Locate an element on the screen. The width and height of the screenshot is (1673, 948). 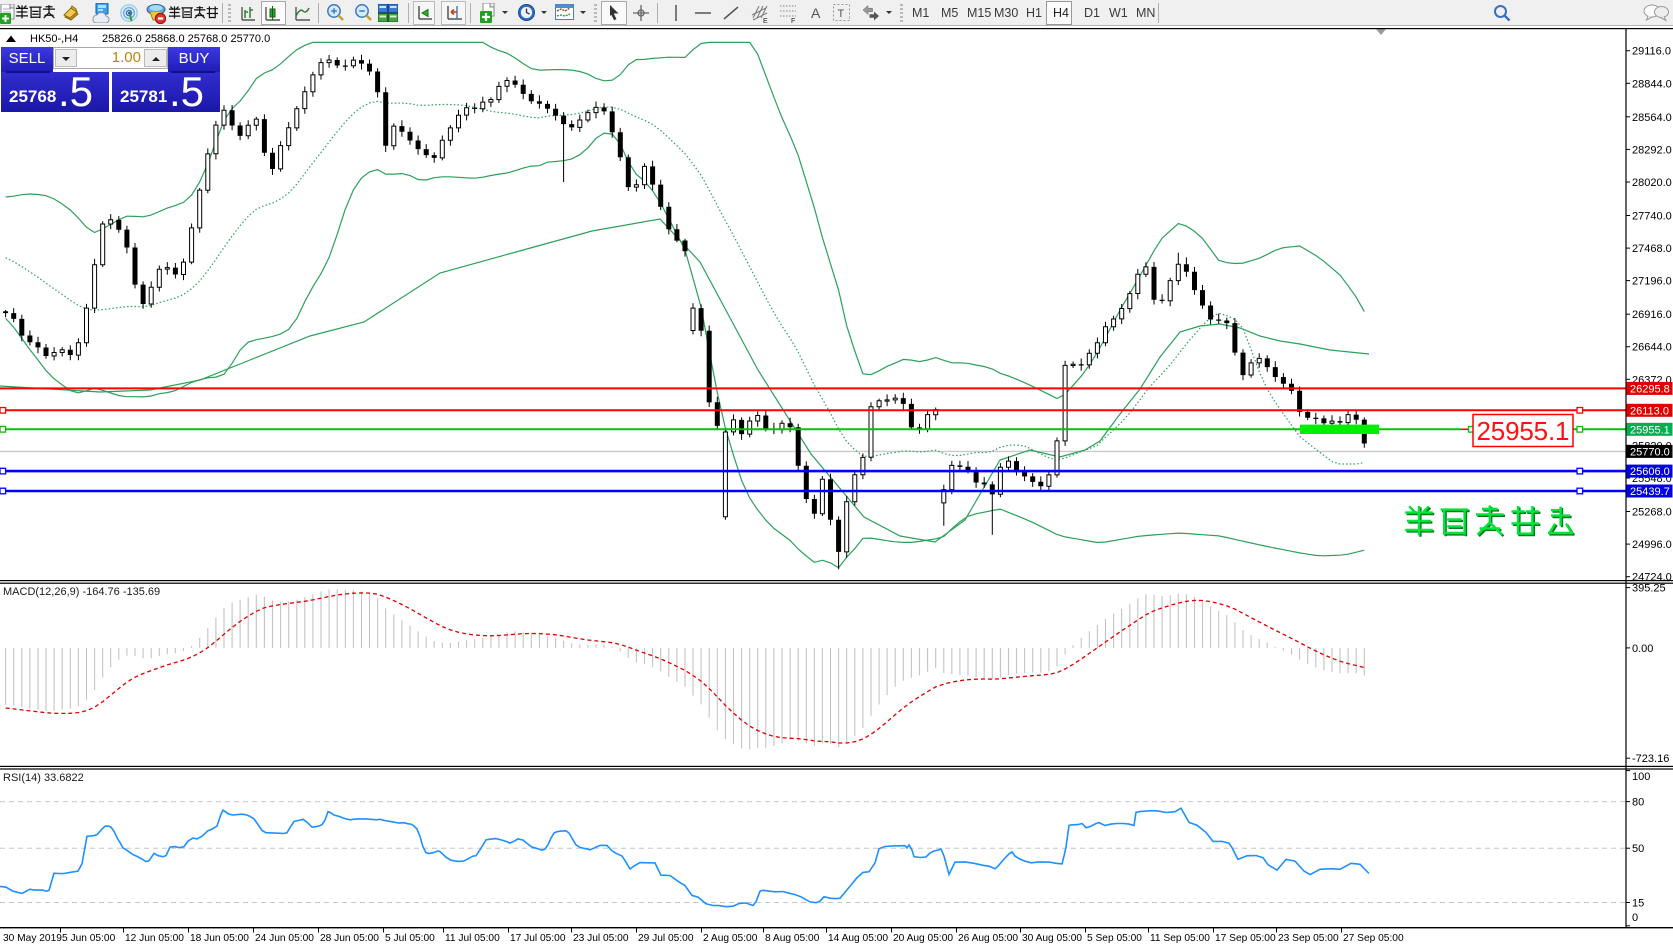
svg-text: MACD(12,26,9) -164.76 -135.69 is located at coordinates (81, 592).